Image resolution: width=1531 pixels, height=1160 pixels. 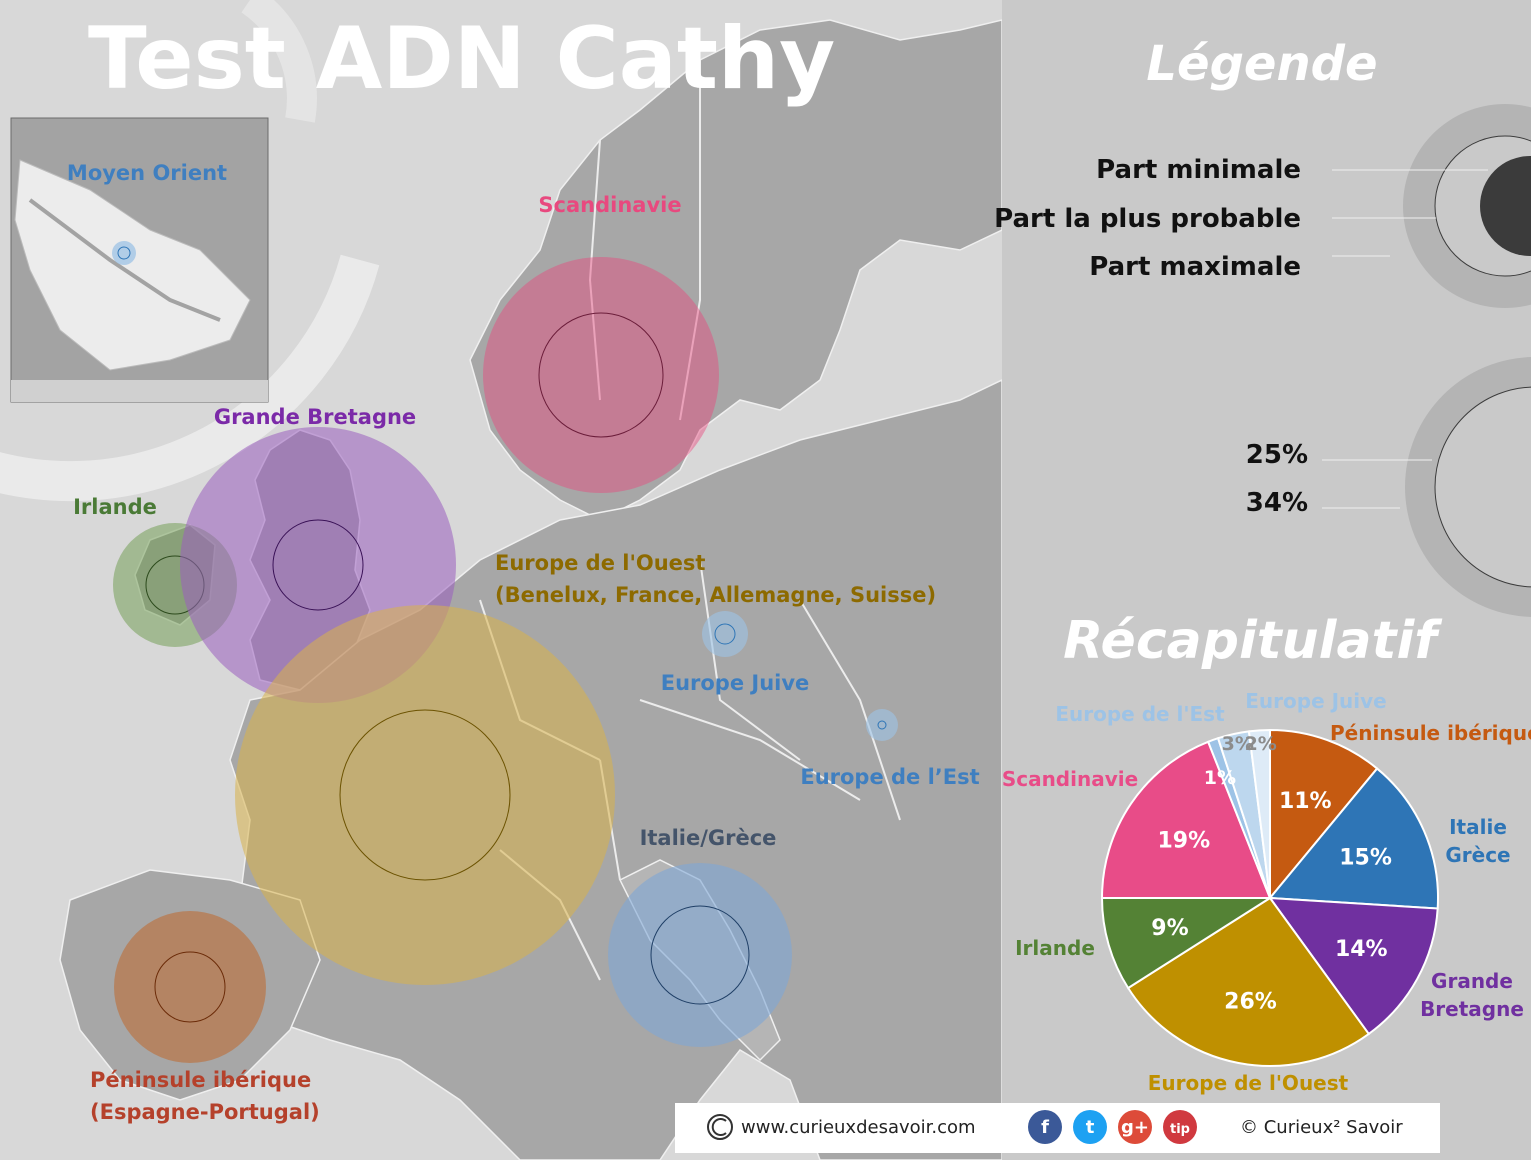 I want to click on svg-text: f, so click(x=1045, y=1127).